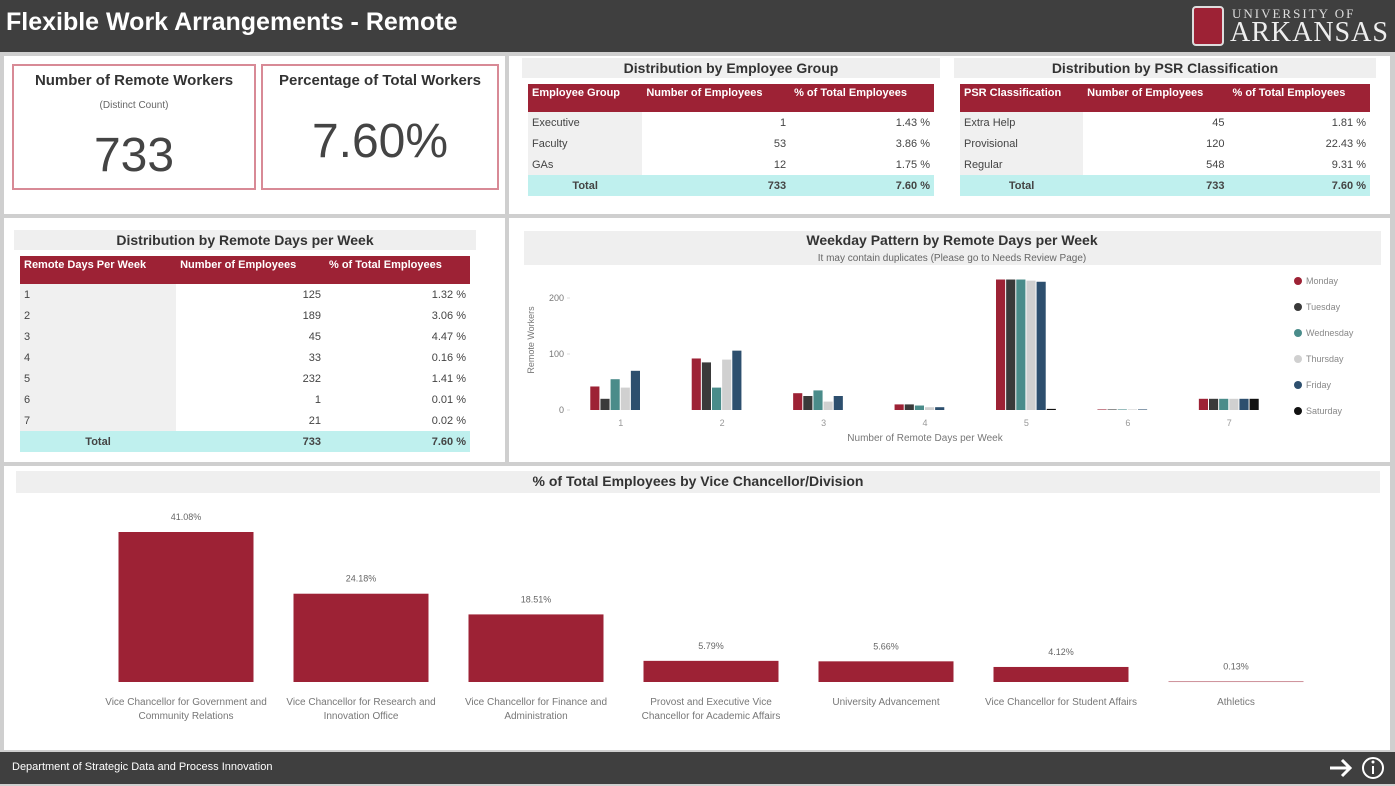  I want to click on table-cell: Provisional, so click(1022, 143).